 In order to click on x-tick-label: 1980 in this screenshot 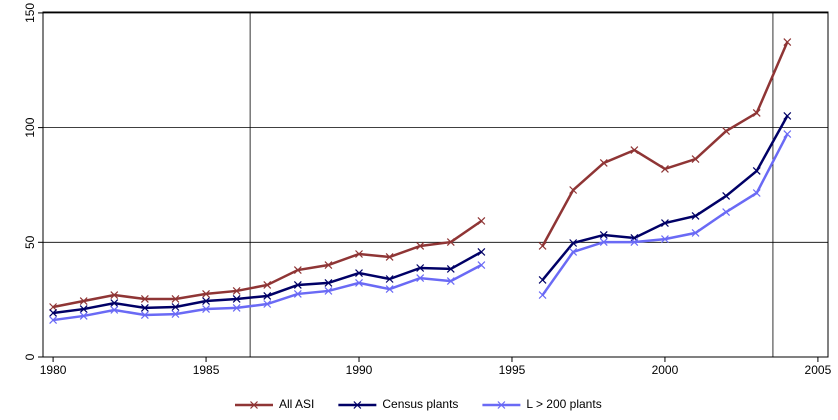, I will do `click(53, 370)`.